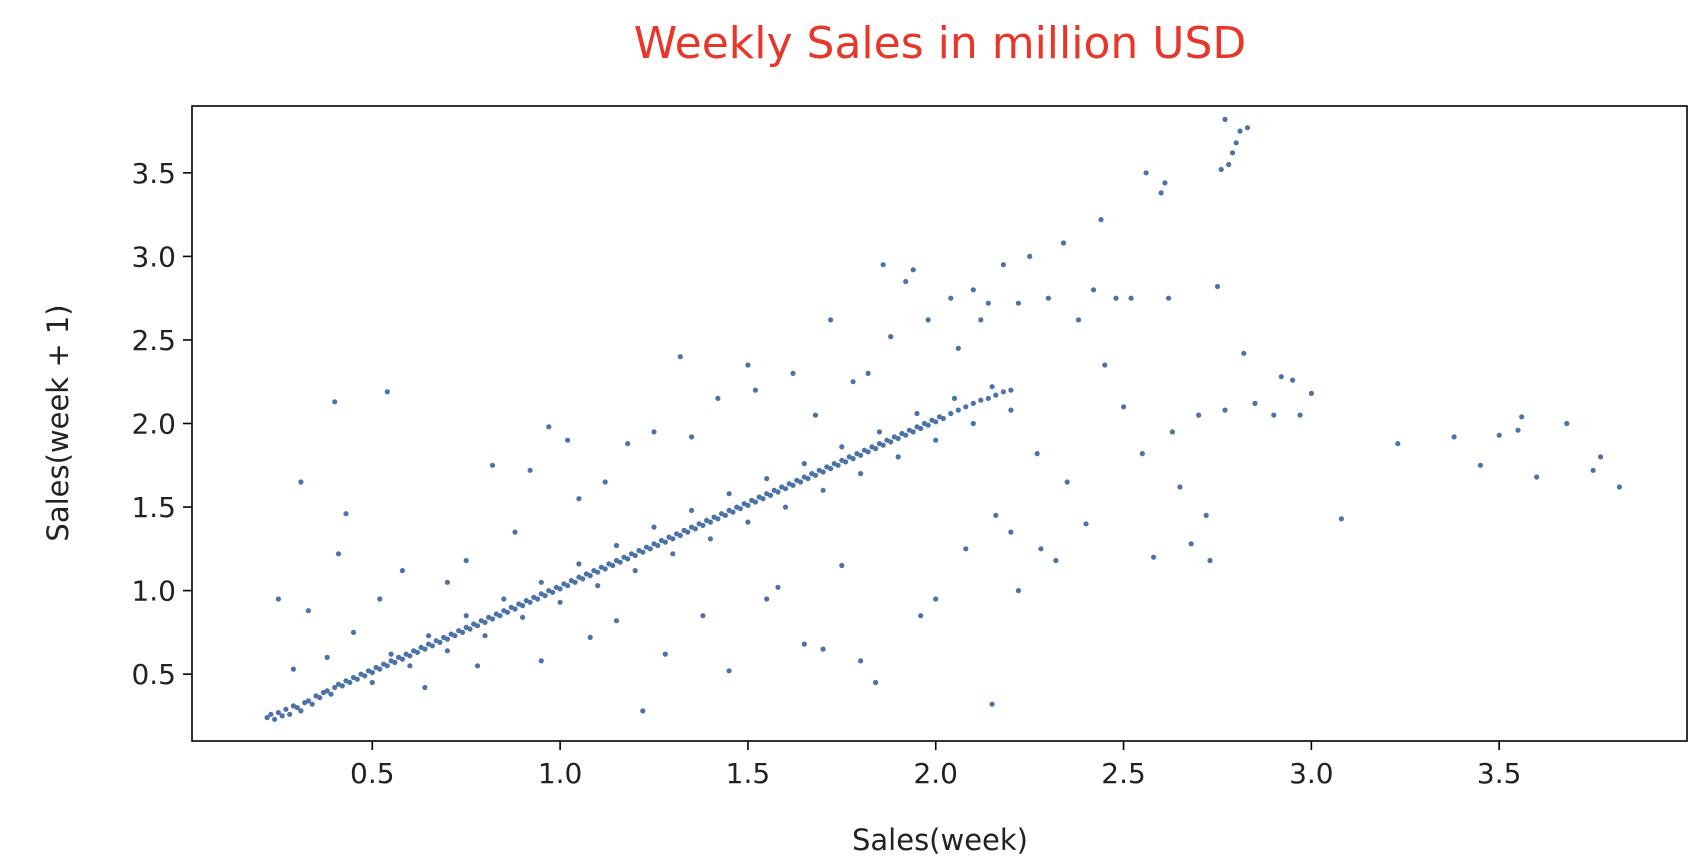  Describe the element at coordinates (153, 507) in the screenshot. I see `y-tick-label: 1.5` at that location.